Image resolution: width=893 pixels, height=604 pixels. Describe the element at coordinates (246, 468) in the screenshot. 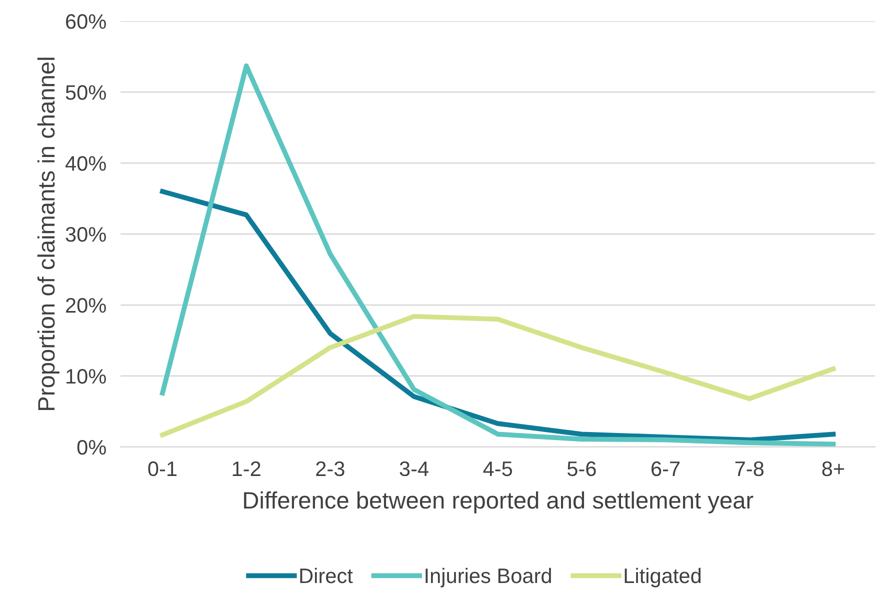

I see `x-tick-label: 1-2` at that location.